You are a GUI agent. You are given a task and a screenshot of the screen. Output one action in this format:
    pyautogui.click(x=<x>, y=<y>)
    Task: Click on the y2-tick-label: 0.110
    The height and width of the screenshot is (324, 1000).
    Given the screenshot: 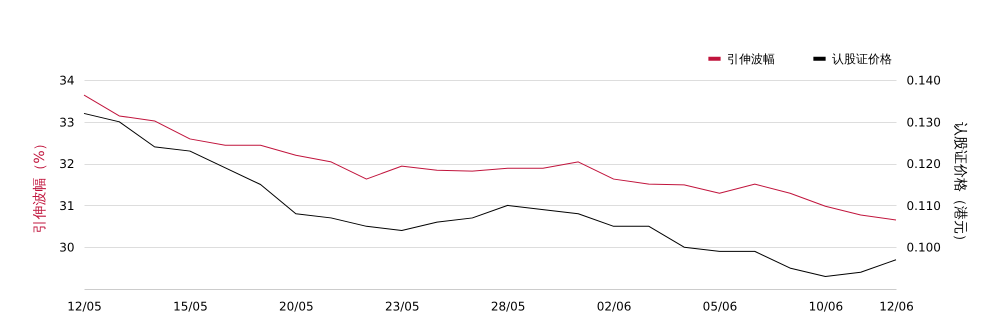 What is the action you would take?
    pyautogui.click(x=923, y=205)
    